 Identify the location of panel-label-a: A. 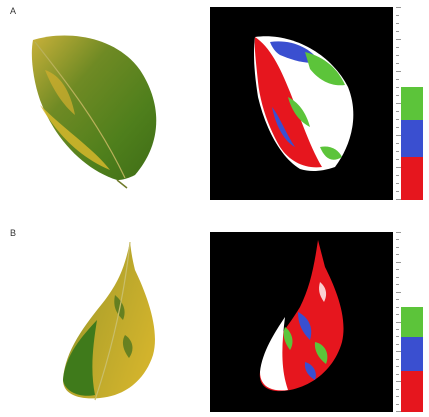
(13, 11).